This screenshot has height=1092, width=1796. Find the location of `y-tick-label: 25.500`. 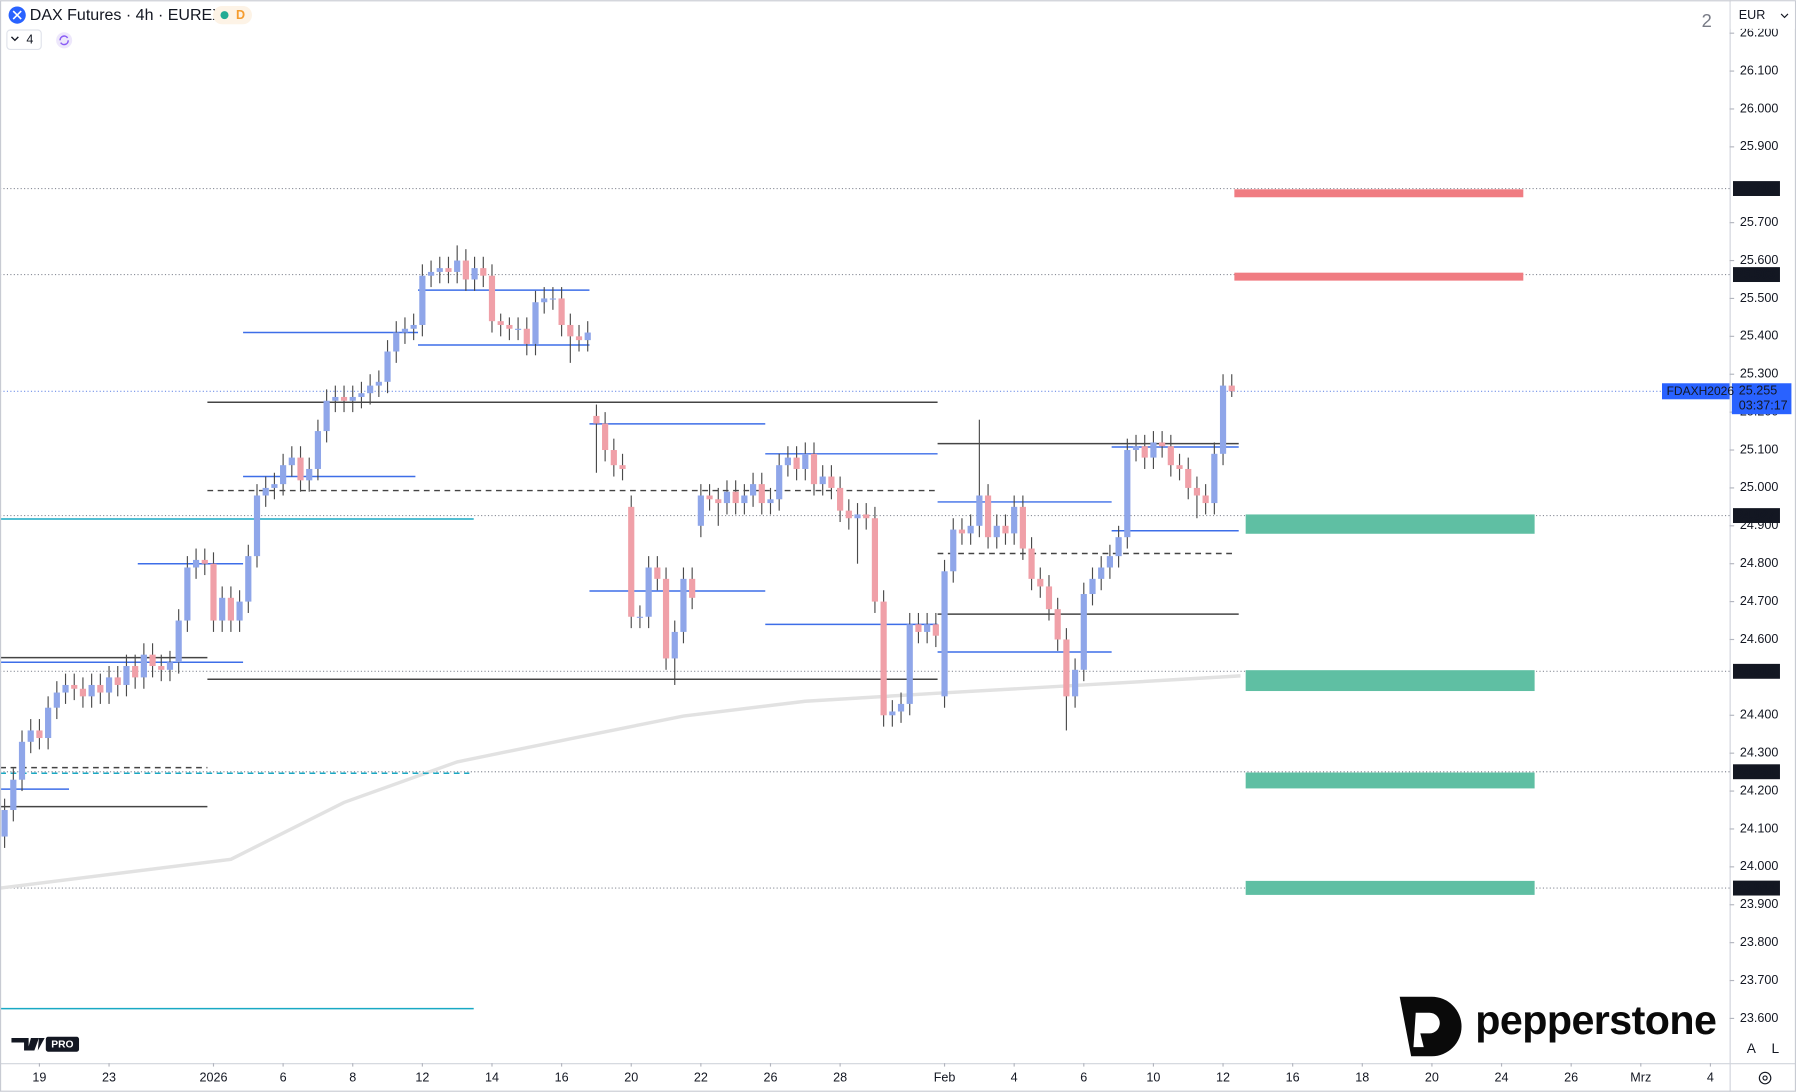

y-tick-label: 25.500 is located at coordinates (1759, 298).